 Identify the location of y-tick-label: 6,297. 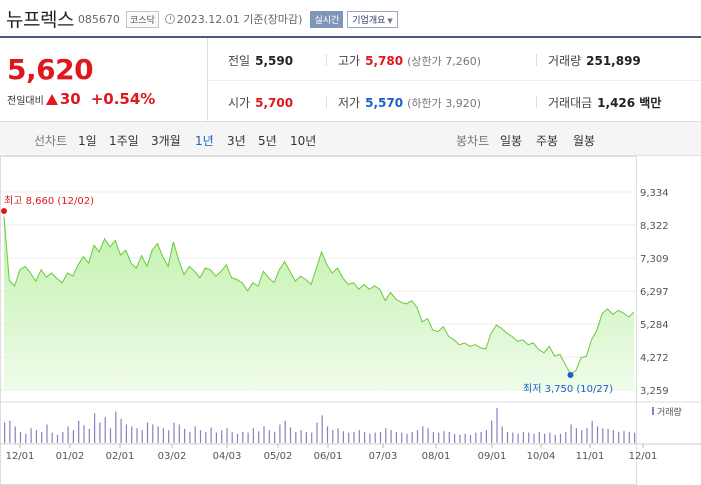
(654, 292).